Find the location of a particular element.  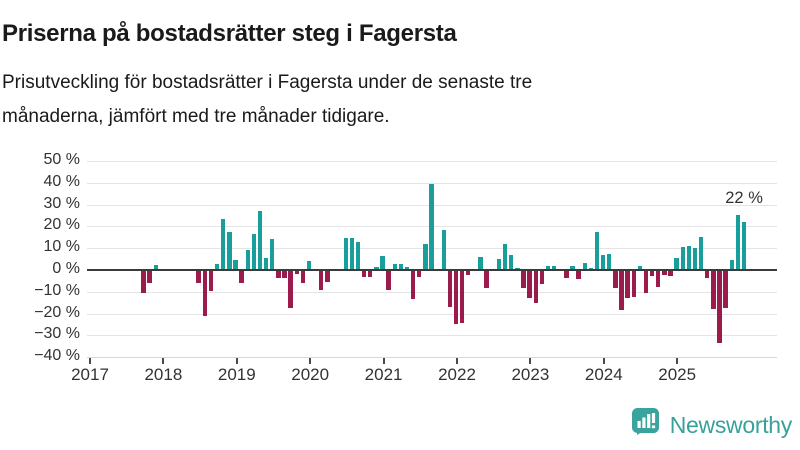

x-axis-tick-label: 2024 is located at coordinates (603, 375).